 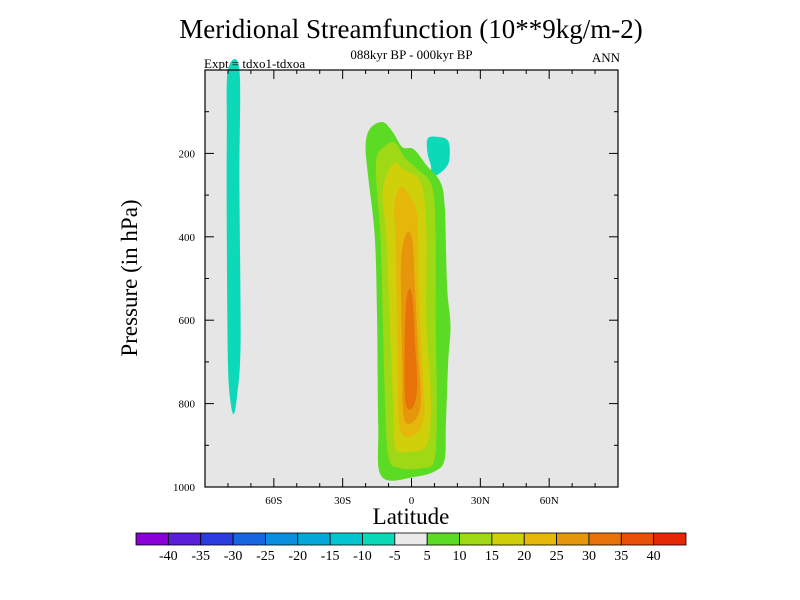 What do you see at coordinates (549, 501) in the screenshot?
I see `x-tick-label: 60N` at bounding box center [549, 501].